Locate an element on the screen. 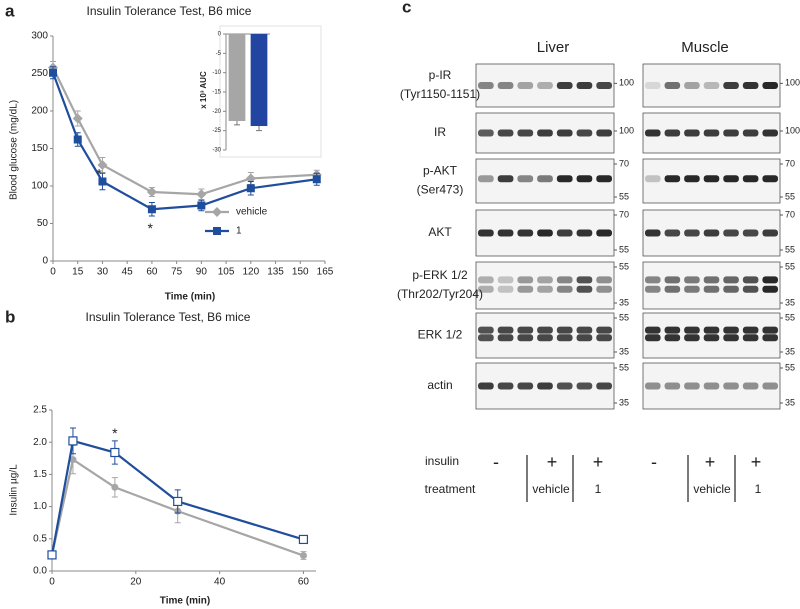 This screenshot has height=609, width=800. x-tick-label: 105 is located at coordinates (226, 272).